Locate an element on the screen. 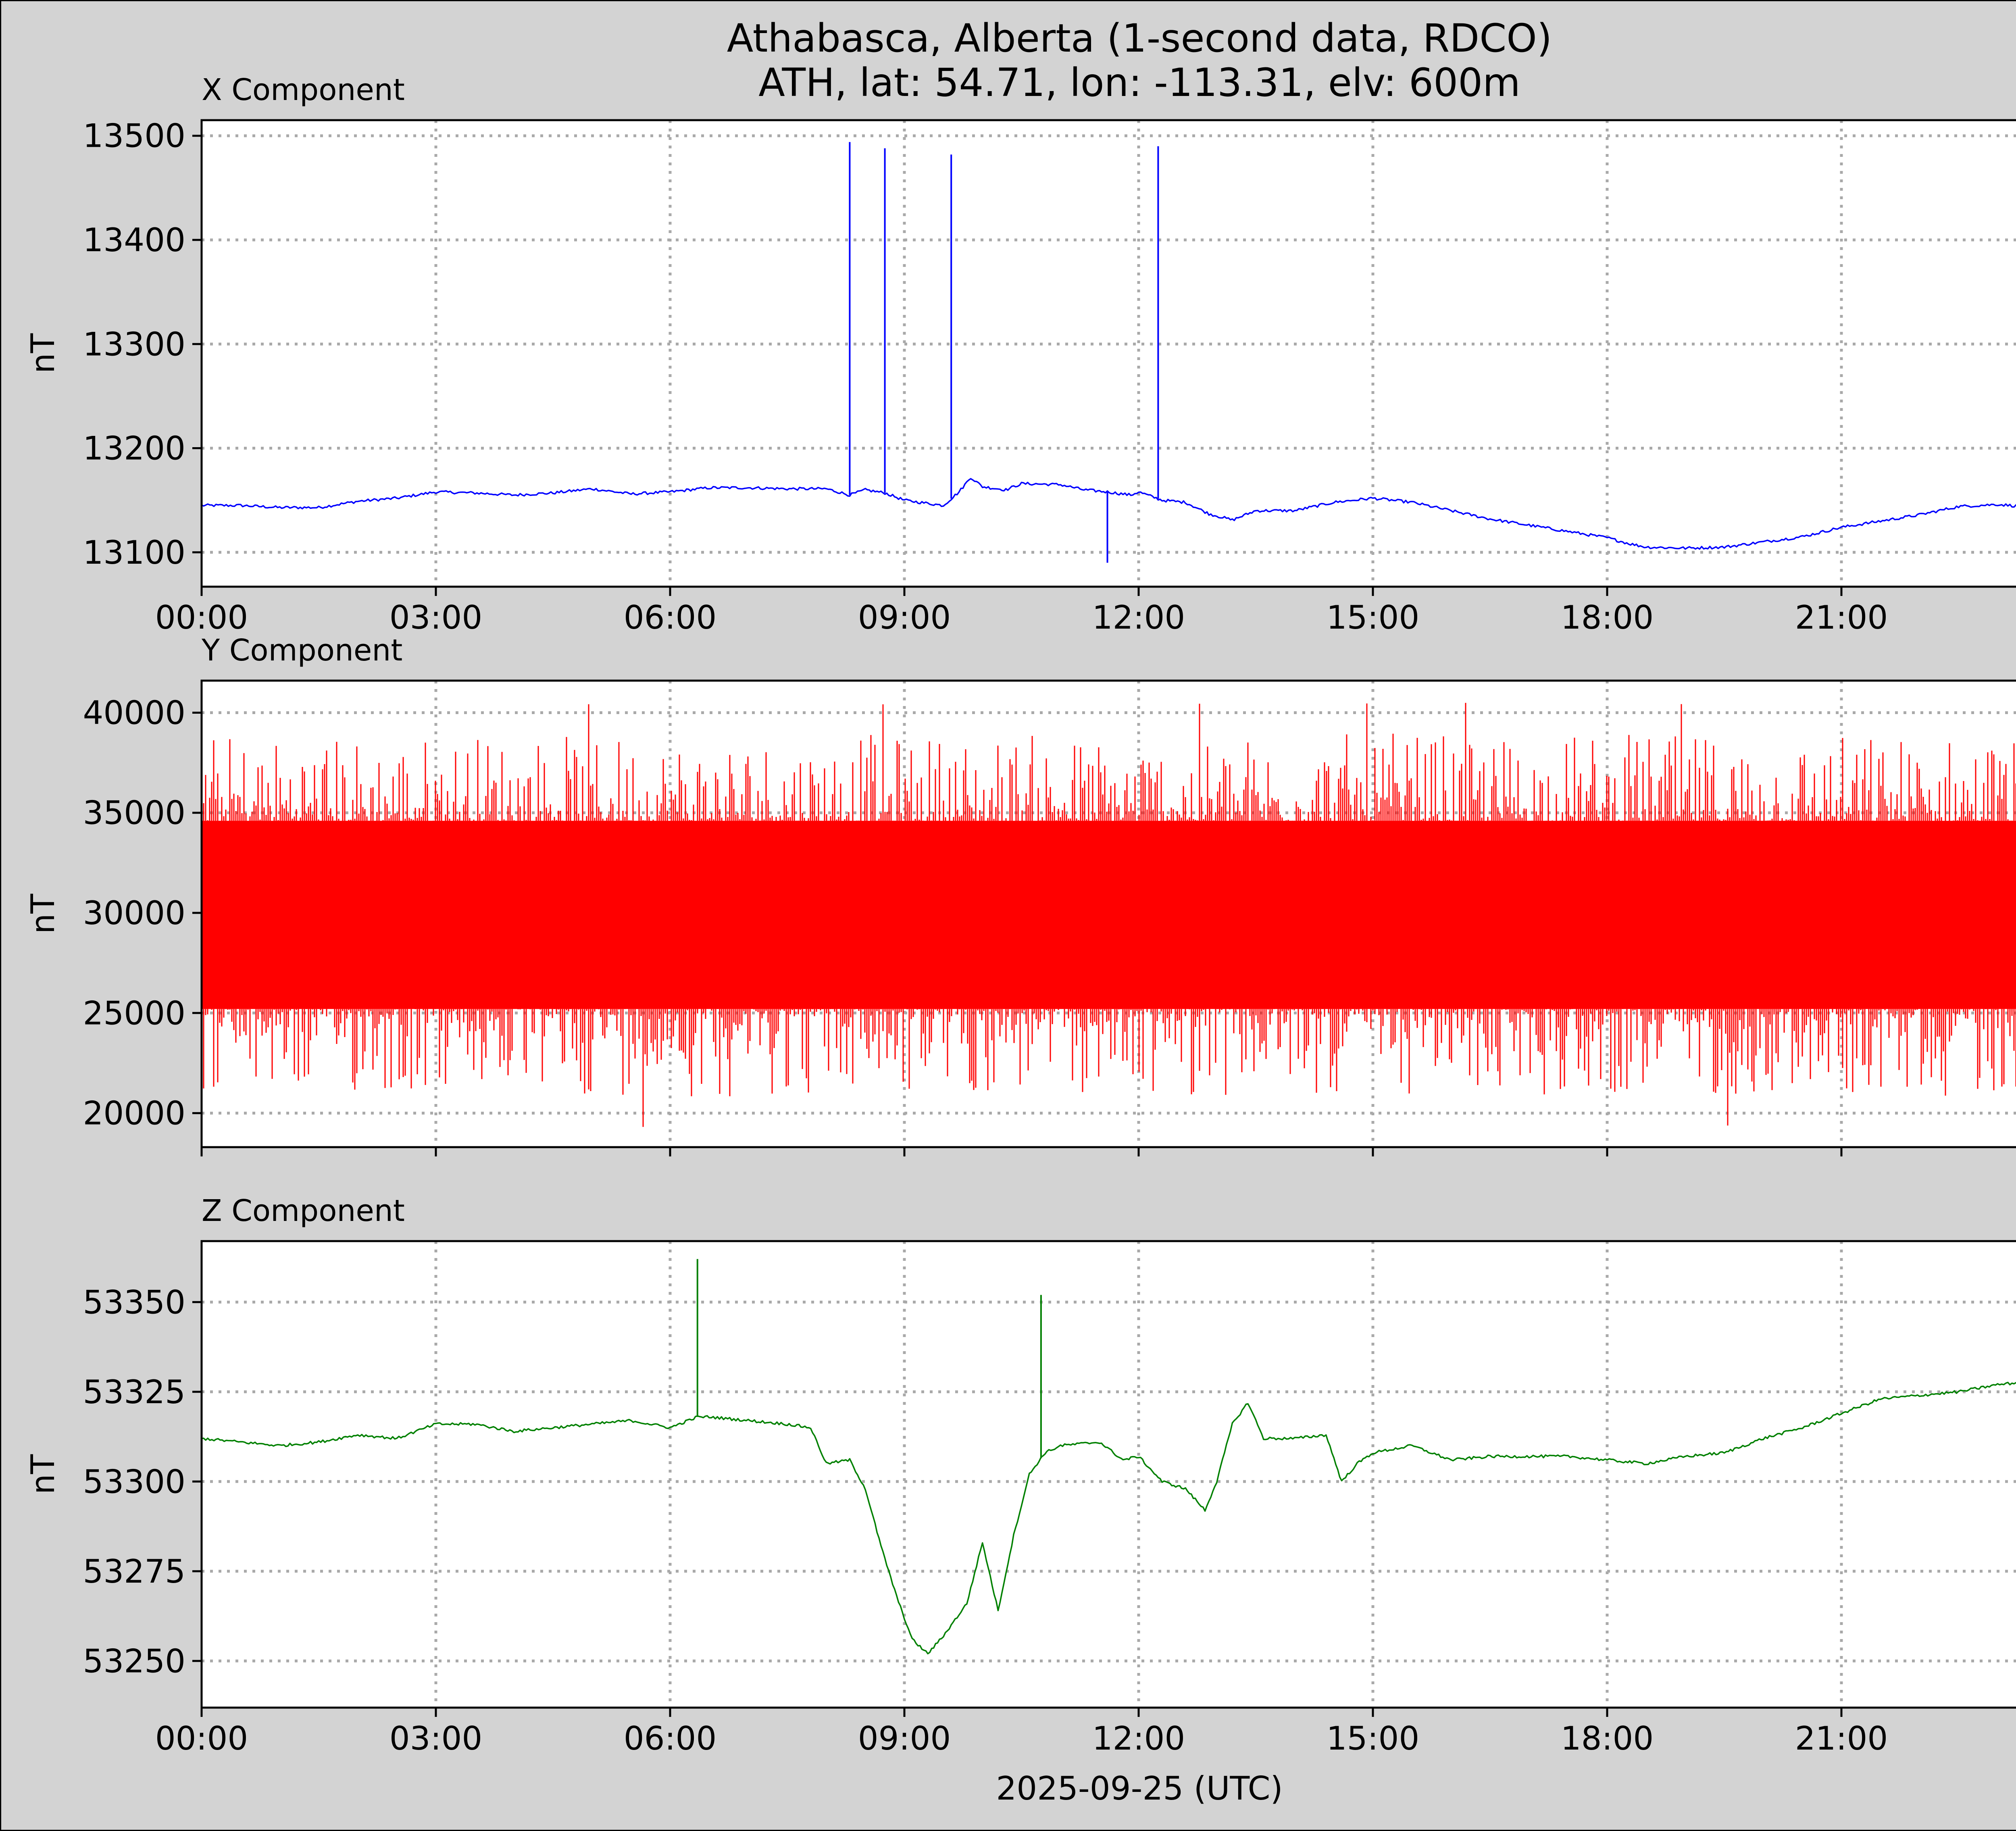 This screenshot has width=2016, height=1831. panel-title: X Component is located at coordinates (303, 90).